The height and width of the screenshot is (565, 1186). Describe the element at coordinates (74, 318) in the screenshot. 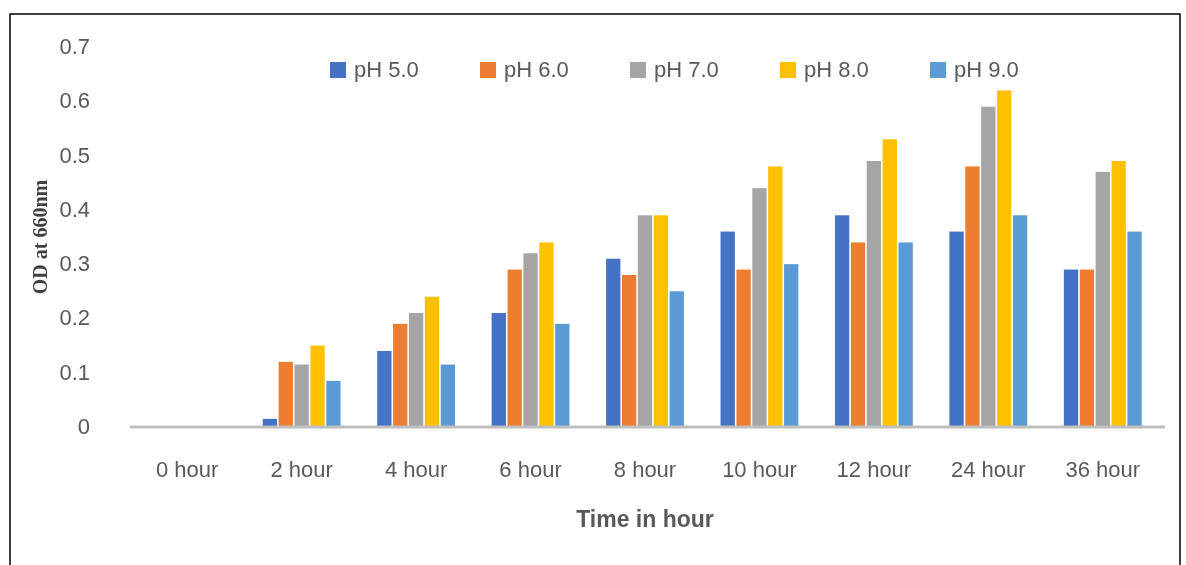

I see `y-tick-label: 0.2` at that location.